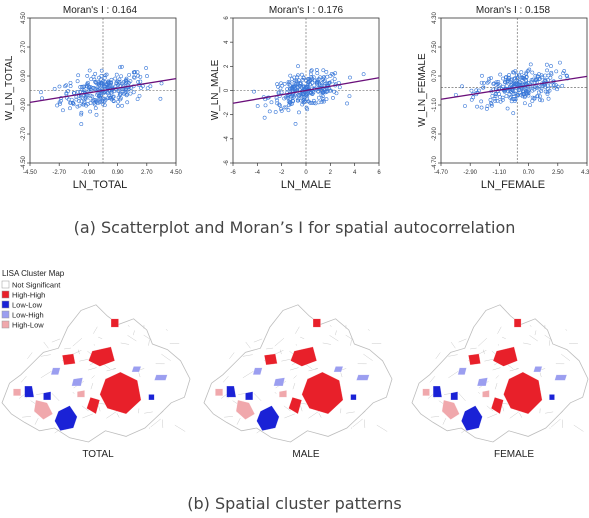 The width and height of the screenshot is (589, 518). I want to click on legend-swatch, so click(5, 314).